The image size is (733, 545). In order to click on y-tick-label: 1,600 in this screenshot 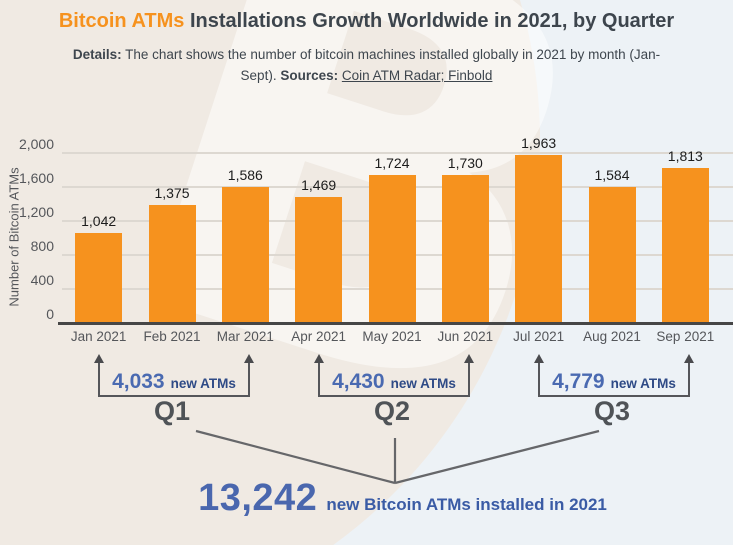, I will do `click(36, 178)`.